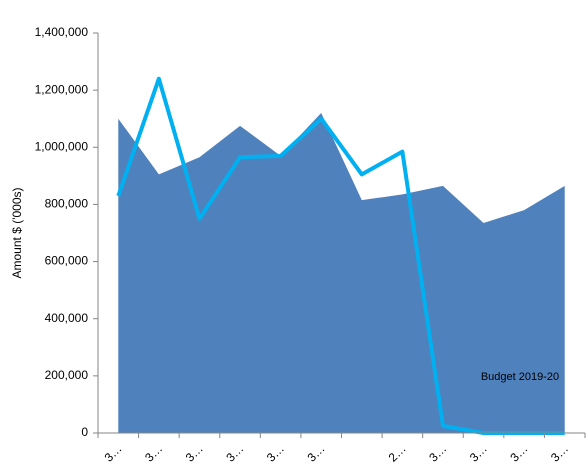 This screenshot has width=587, height=468. Describe the element at coordinates (62, 32) in the screenshot. I see `y-tick-label: 1,400,000` at that location.